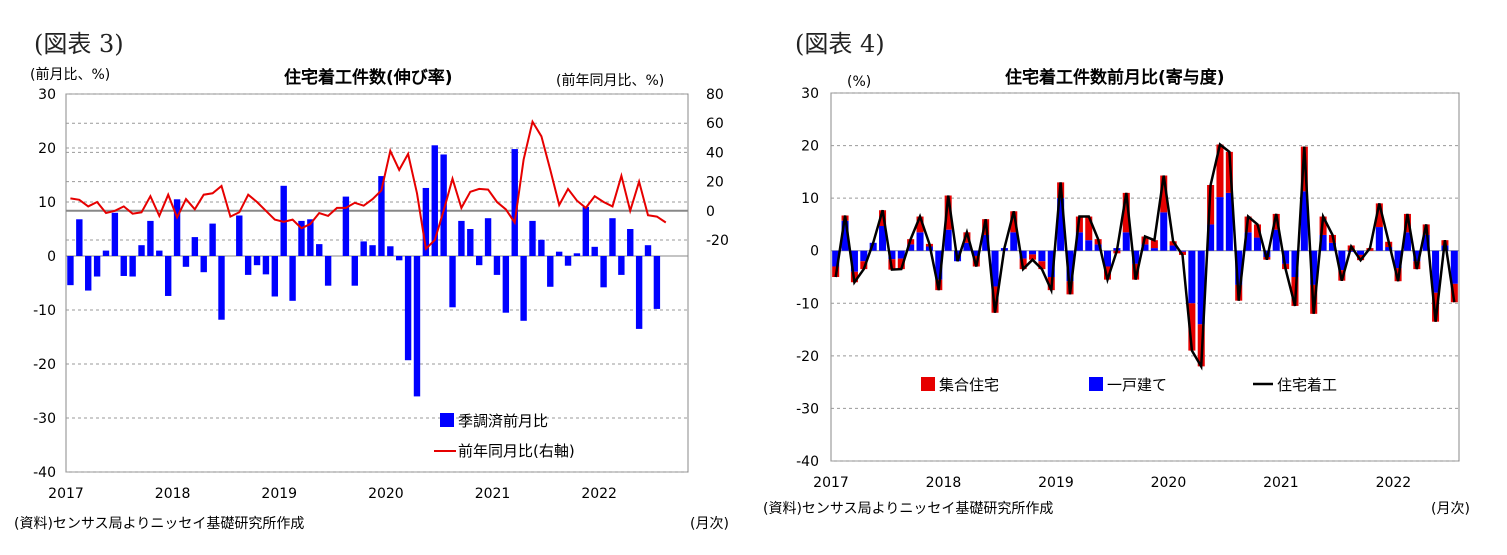  What do you see at coordinates (1137, 385) in the screenshot?
I see `legend-single-label: 一戸建て` at bounding box center [1137, 385].